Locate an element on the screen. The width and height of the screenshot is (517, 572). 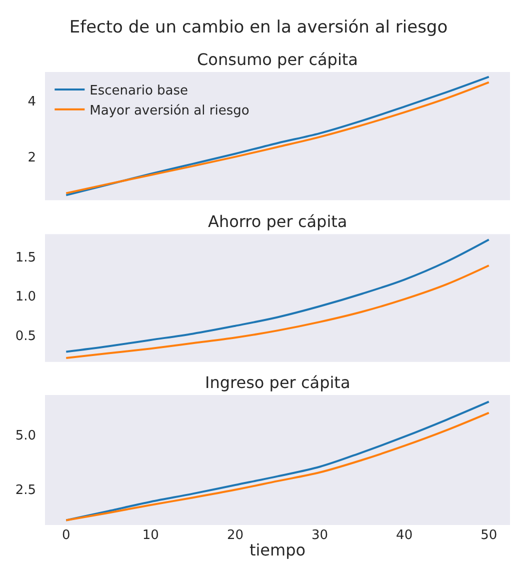
line-series is located at coordinates (277, 312).